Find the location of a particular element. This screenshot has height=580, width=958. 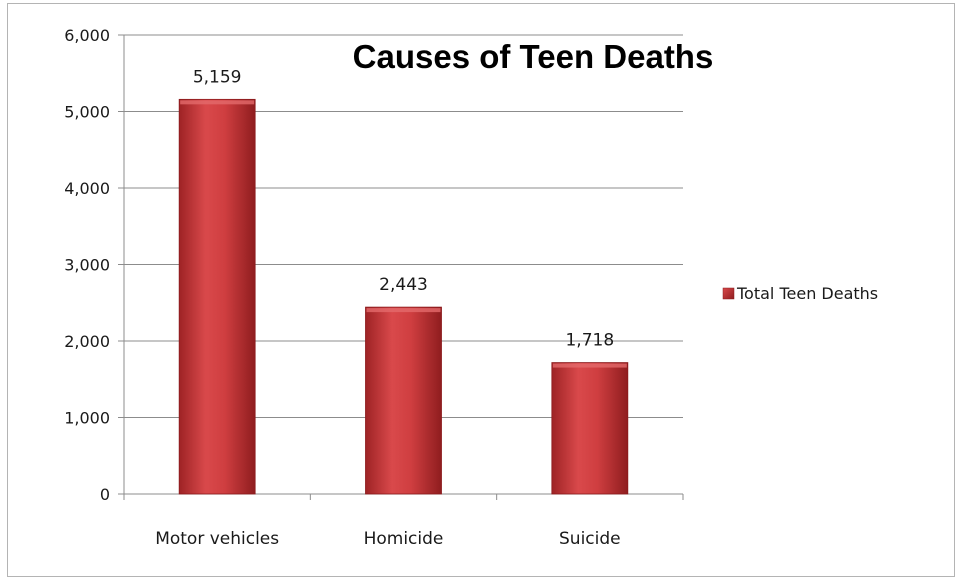

bar-motor-vehicles is located at coordinates (217, 296).